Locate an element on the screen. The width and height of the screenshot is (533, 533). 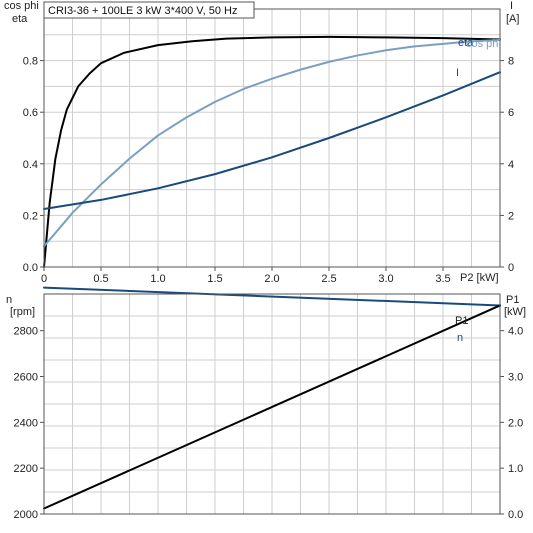
tick-label-left: 2800 is located at coordinates (26, 332).